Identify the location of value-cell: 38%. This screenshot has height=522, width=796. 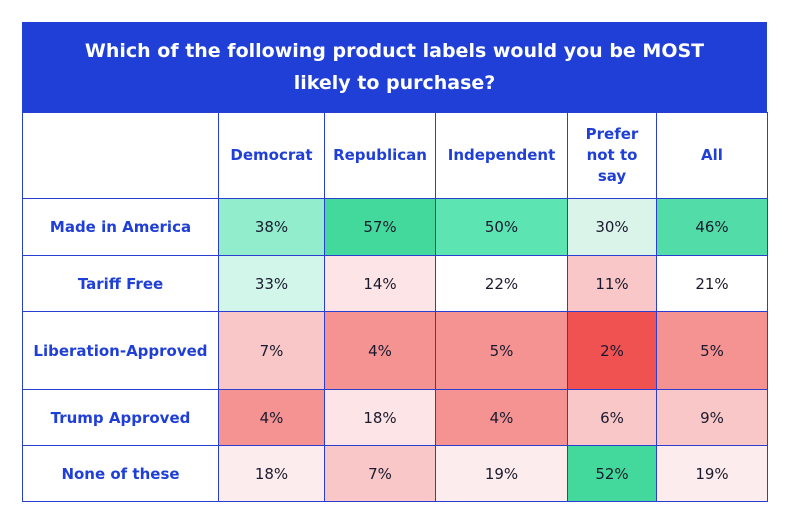
(271, 227).